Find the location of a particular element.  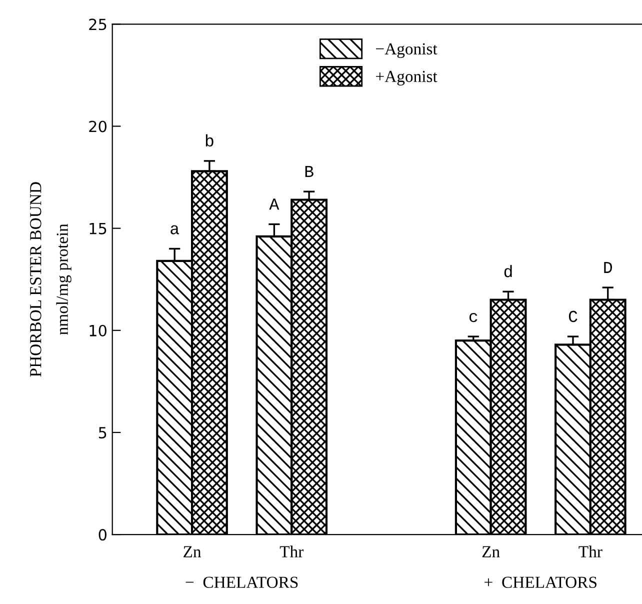

y-tick-label: 10 is located at coordinates (98, 330).